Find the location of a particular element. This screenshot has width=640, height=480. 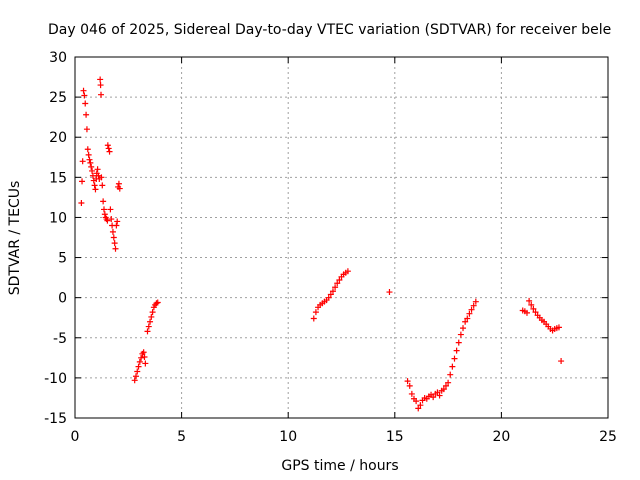

y-tick-label: -10 is located at coordinates (55, 379).